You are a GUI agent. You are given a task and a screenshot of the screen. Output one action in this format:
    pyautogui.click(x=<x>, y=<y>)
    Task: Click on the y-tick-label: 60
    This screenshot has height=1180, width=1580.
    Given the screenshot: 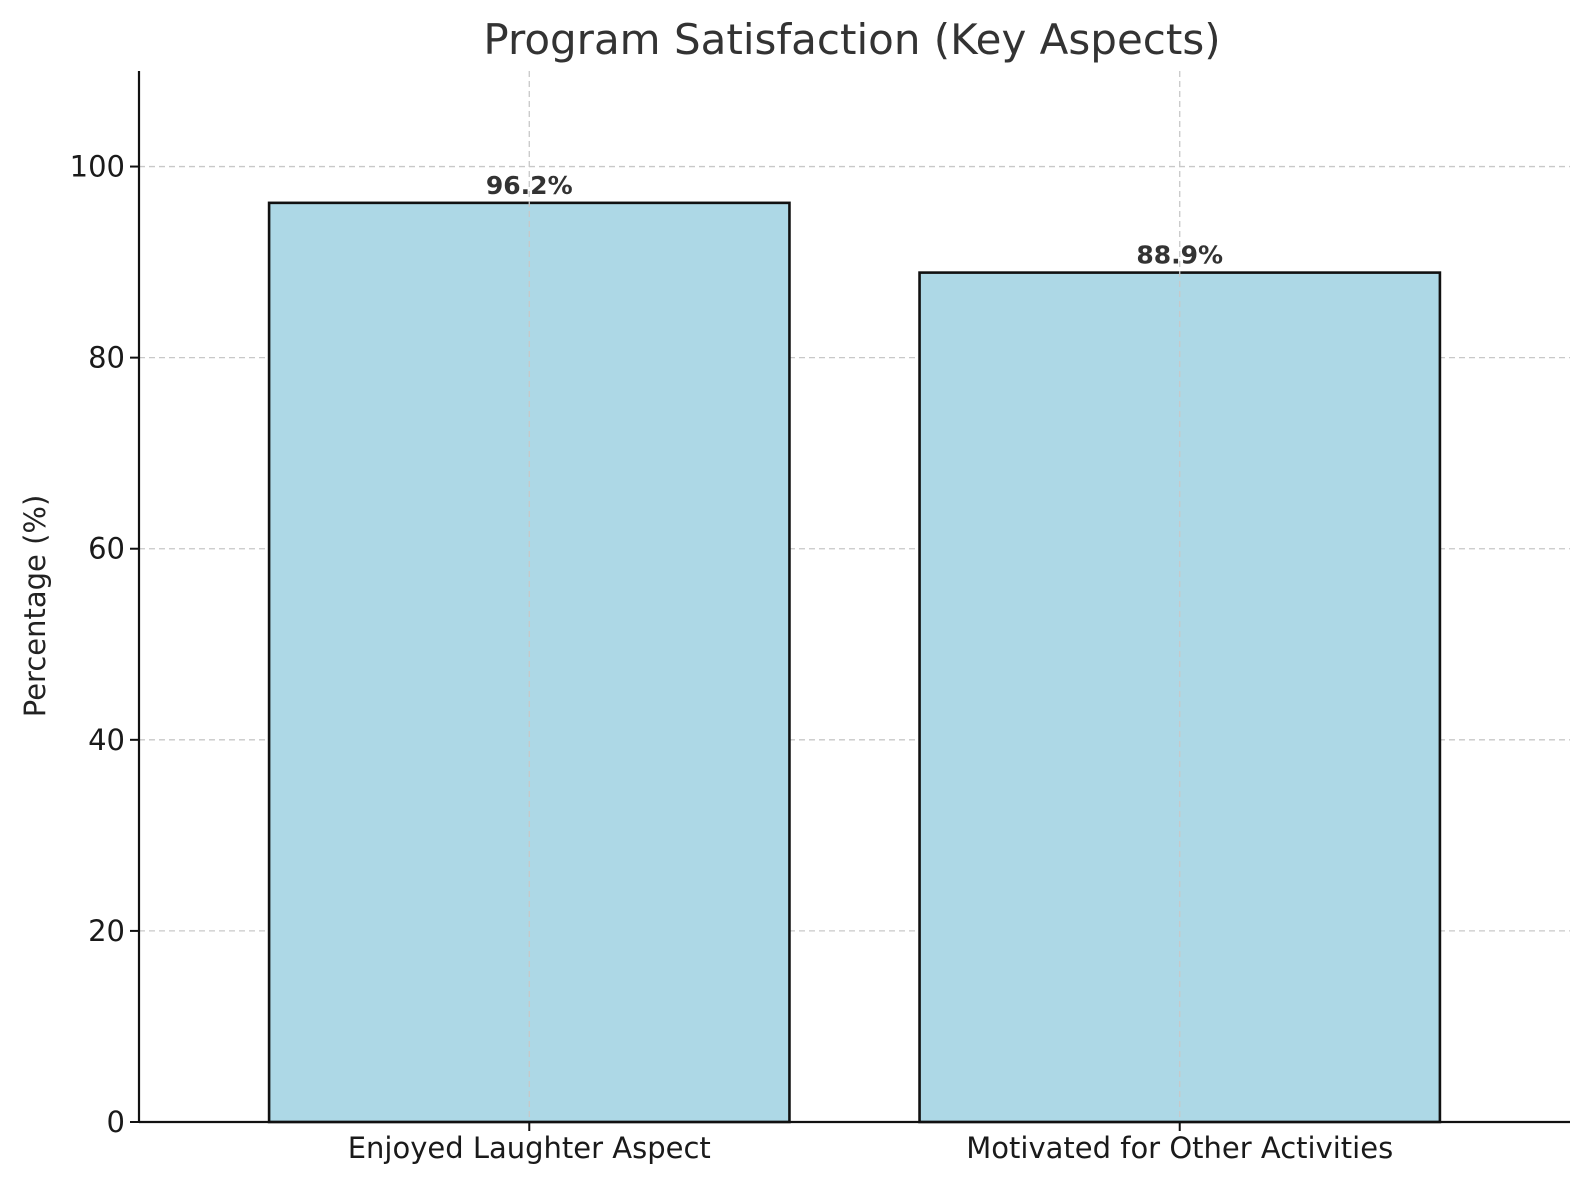 What is the action you would take?
    pyautogui.click(x=106, y=549)
    